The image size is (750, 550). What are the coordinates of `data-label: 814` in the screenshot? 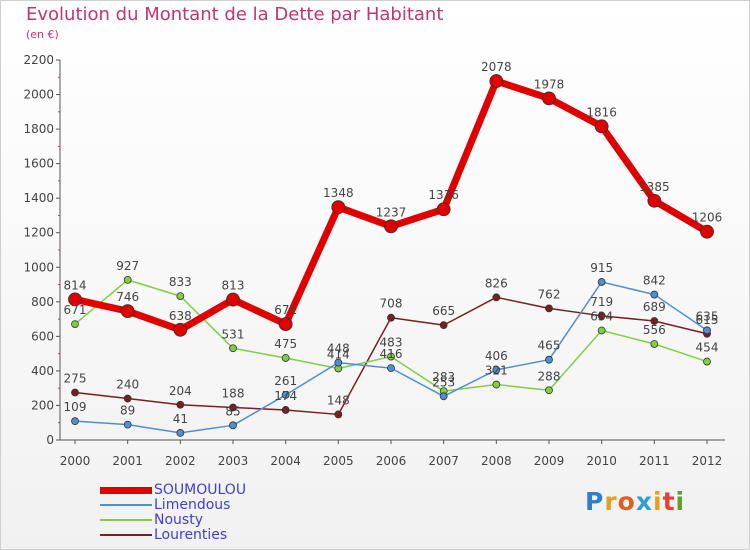 It's located at (75, 285).